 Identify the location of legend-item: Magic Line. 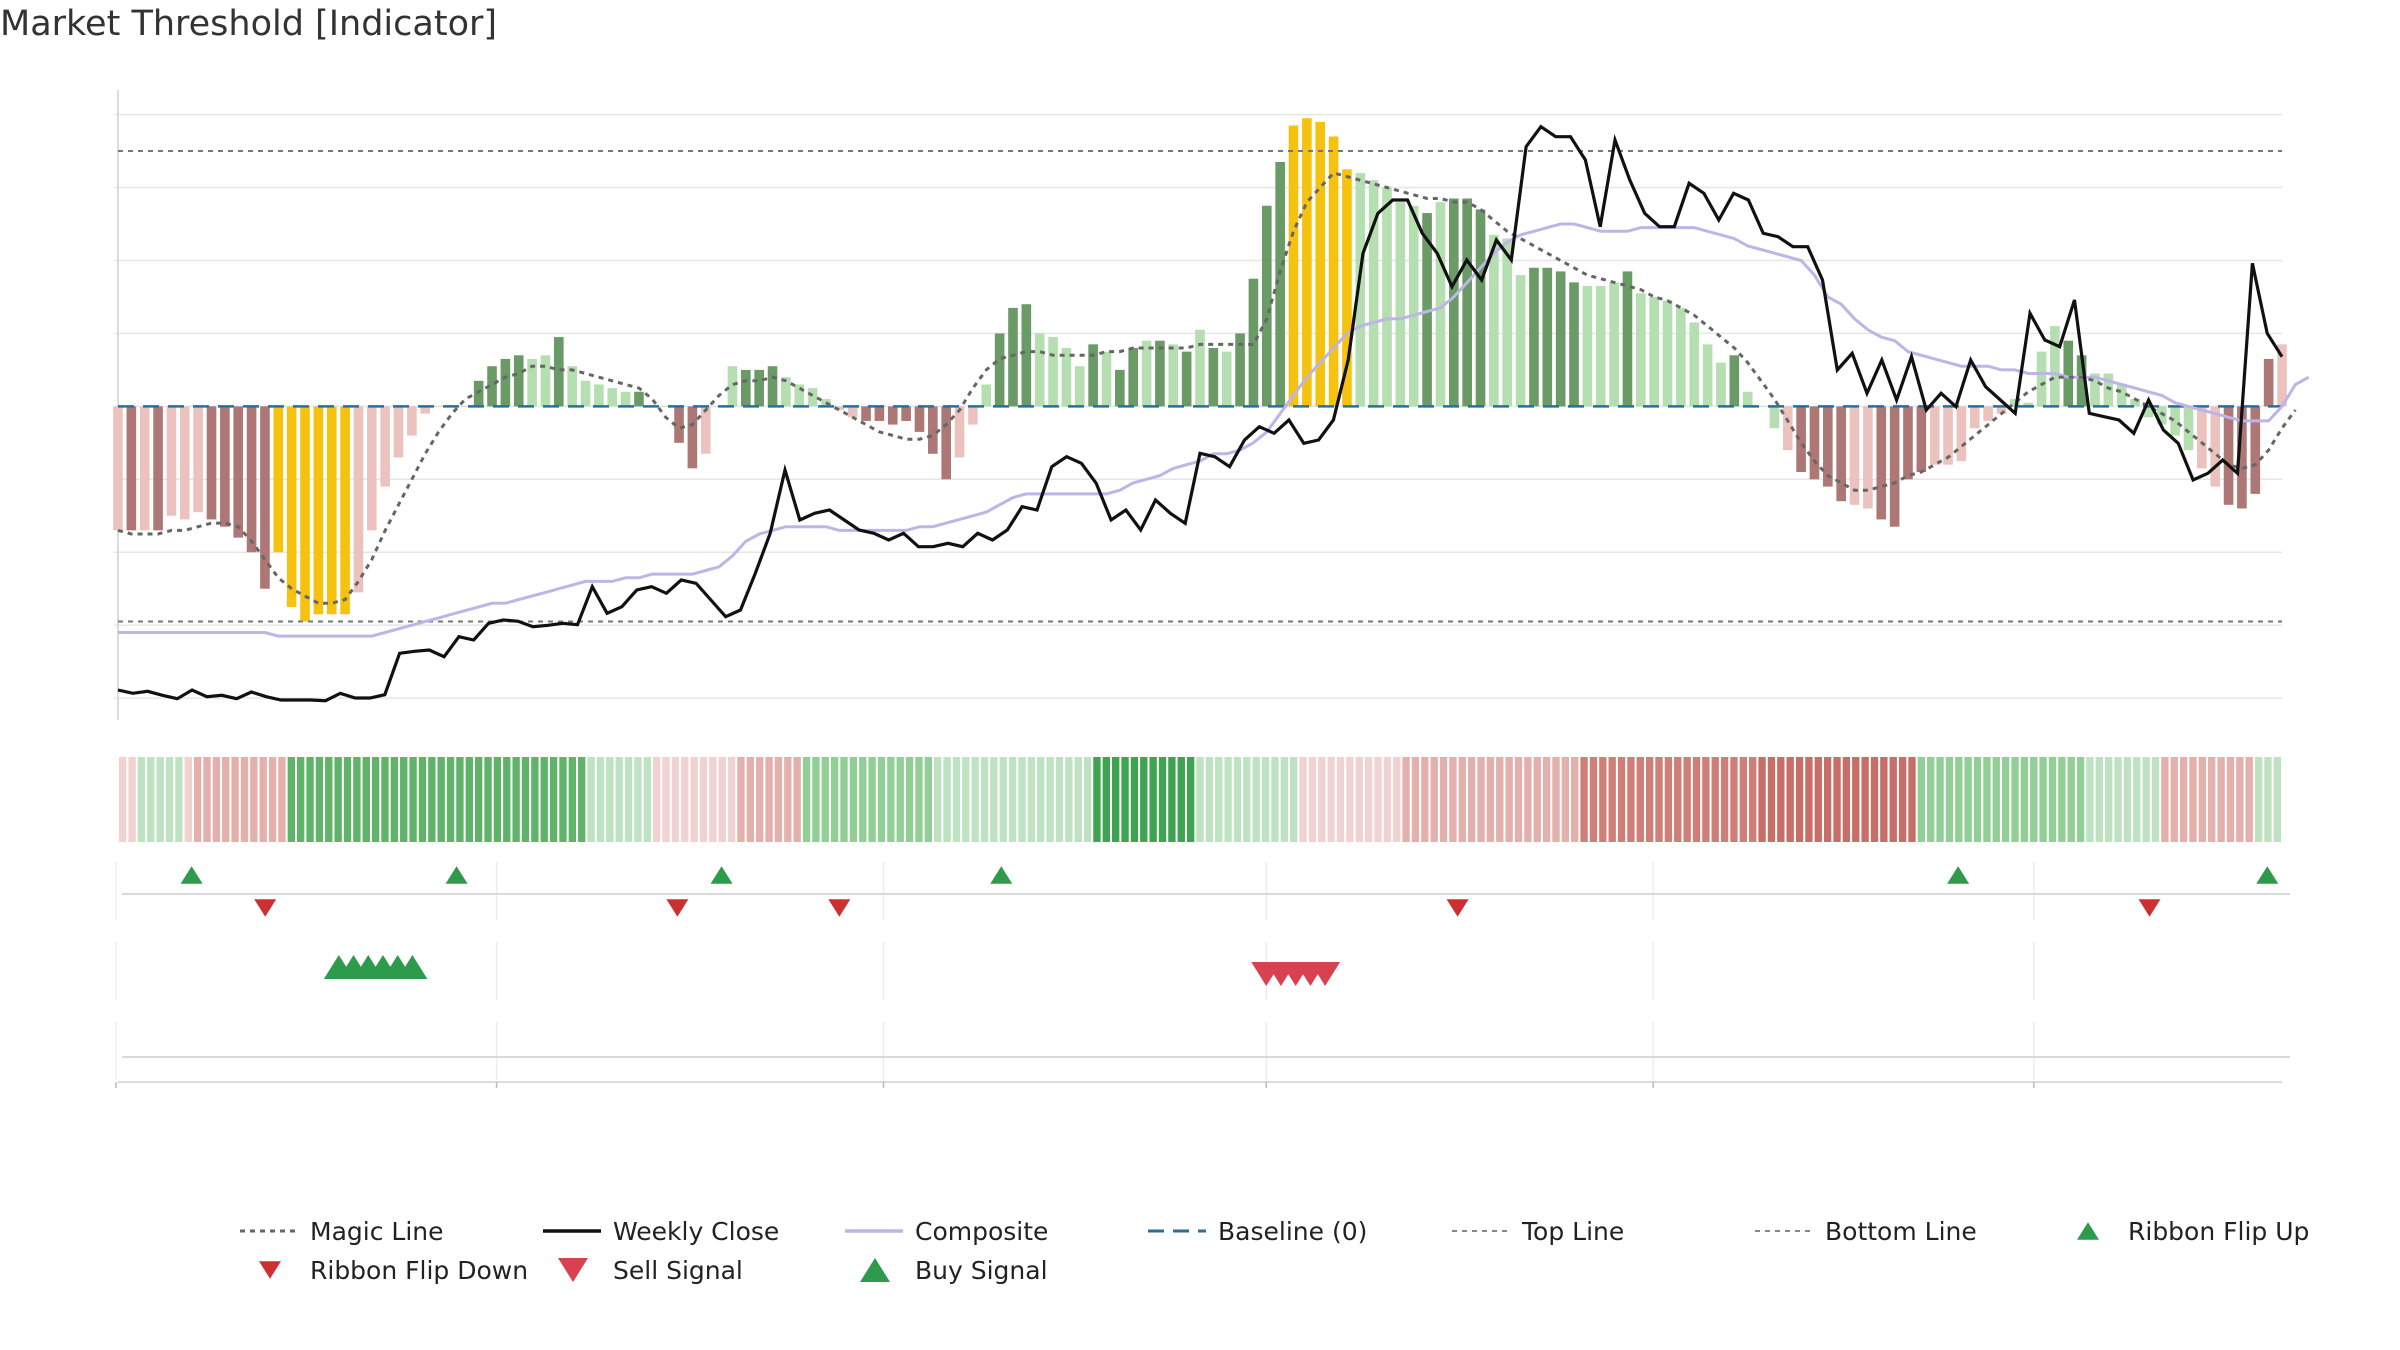
(342, 1231).